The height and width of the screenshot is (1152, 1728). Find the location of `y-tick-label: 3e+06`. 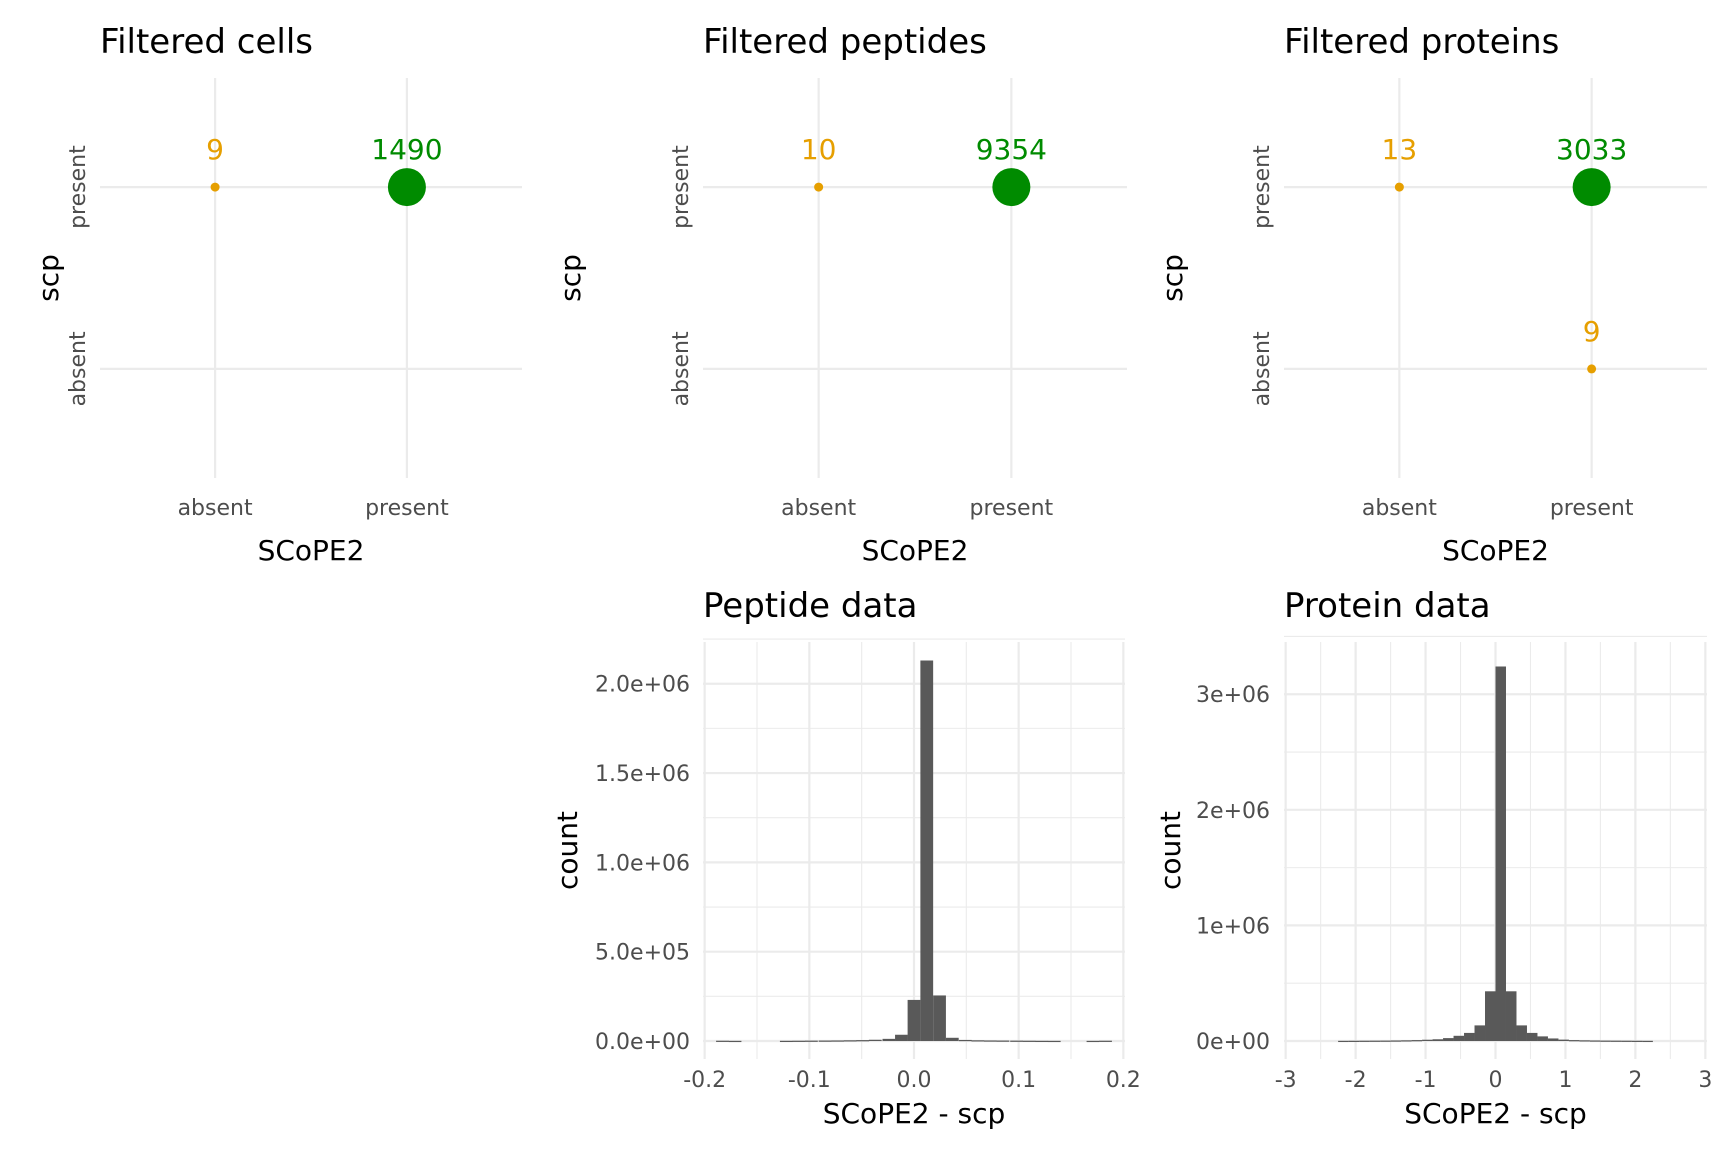

y-tick-label: 3e+06 is located at coordinates (1233, 695).